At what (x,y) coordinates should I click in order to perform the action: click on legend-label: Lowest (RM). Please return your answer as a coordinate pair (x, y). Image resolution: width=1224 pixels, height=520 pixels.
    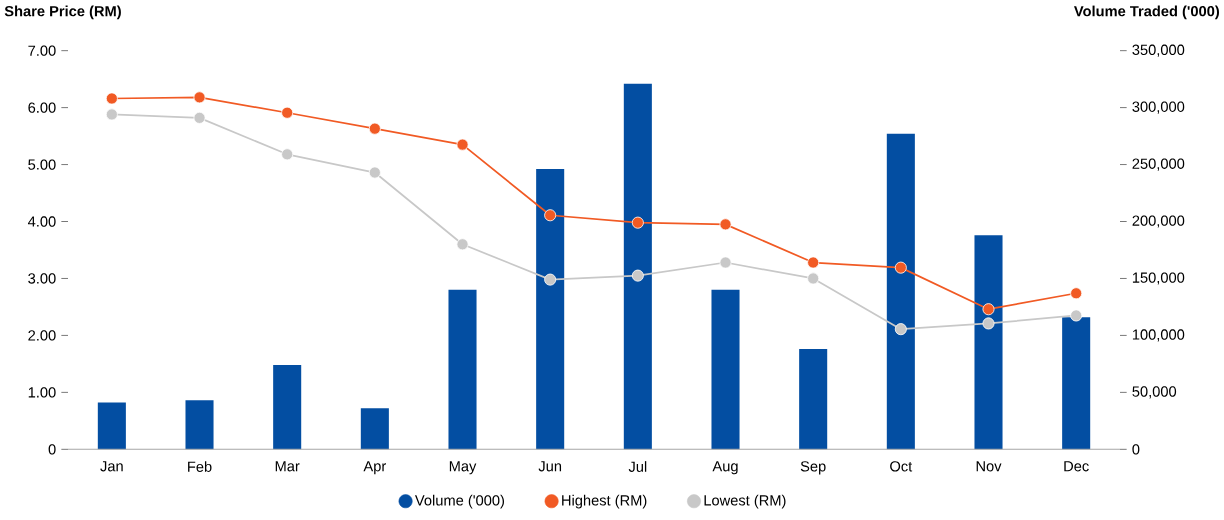
    Looking at the image, I should click on (745, 501).